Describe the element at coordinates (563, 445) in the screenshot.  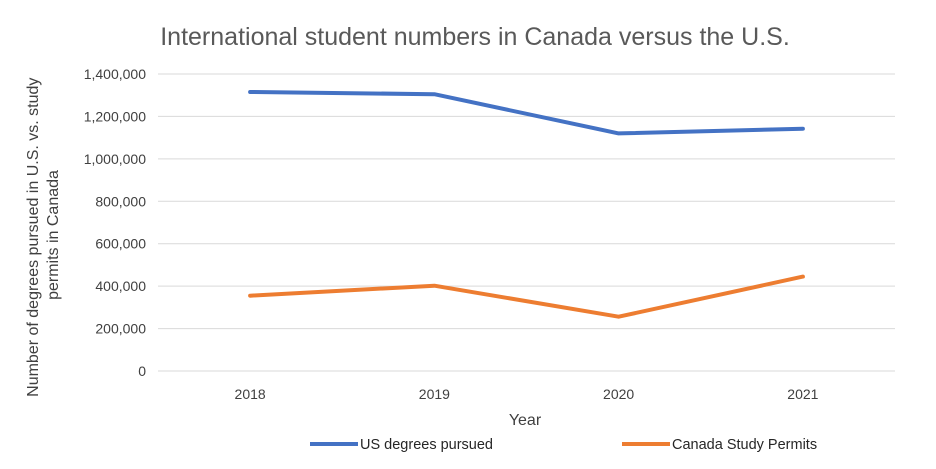
I see `legend: US degrees pursued Canada Study Permits` at that location.